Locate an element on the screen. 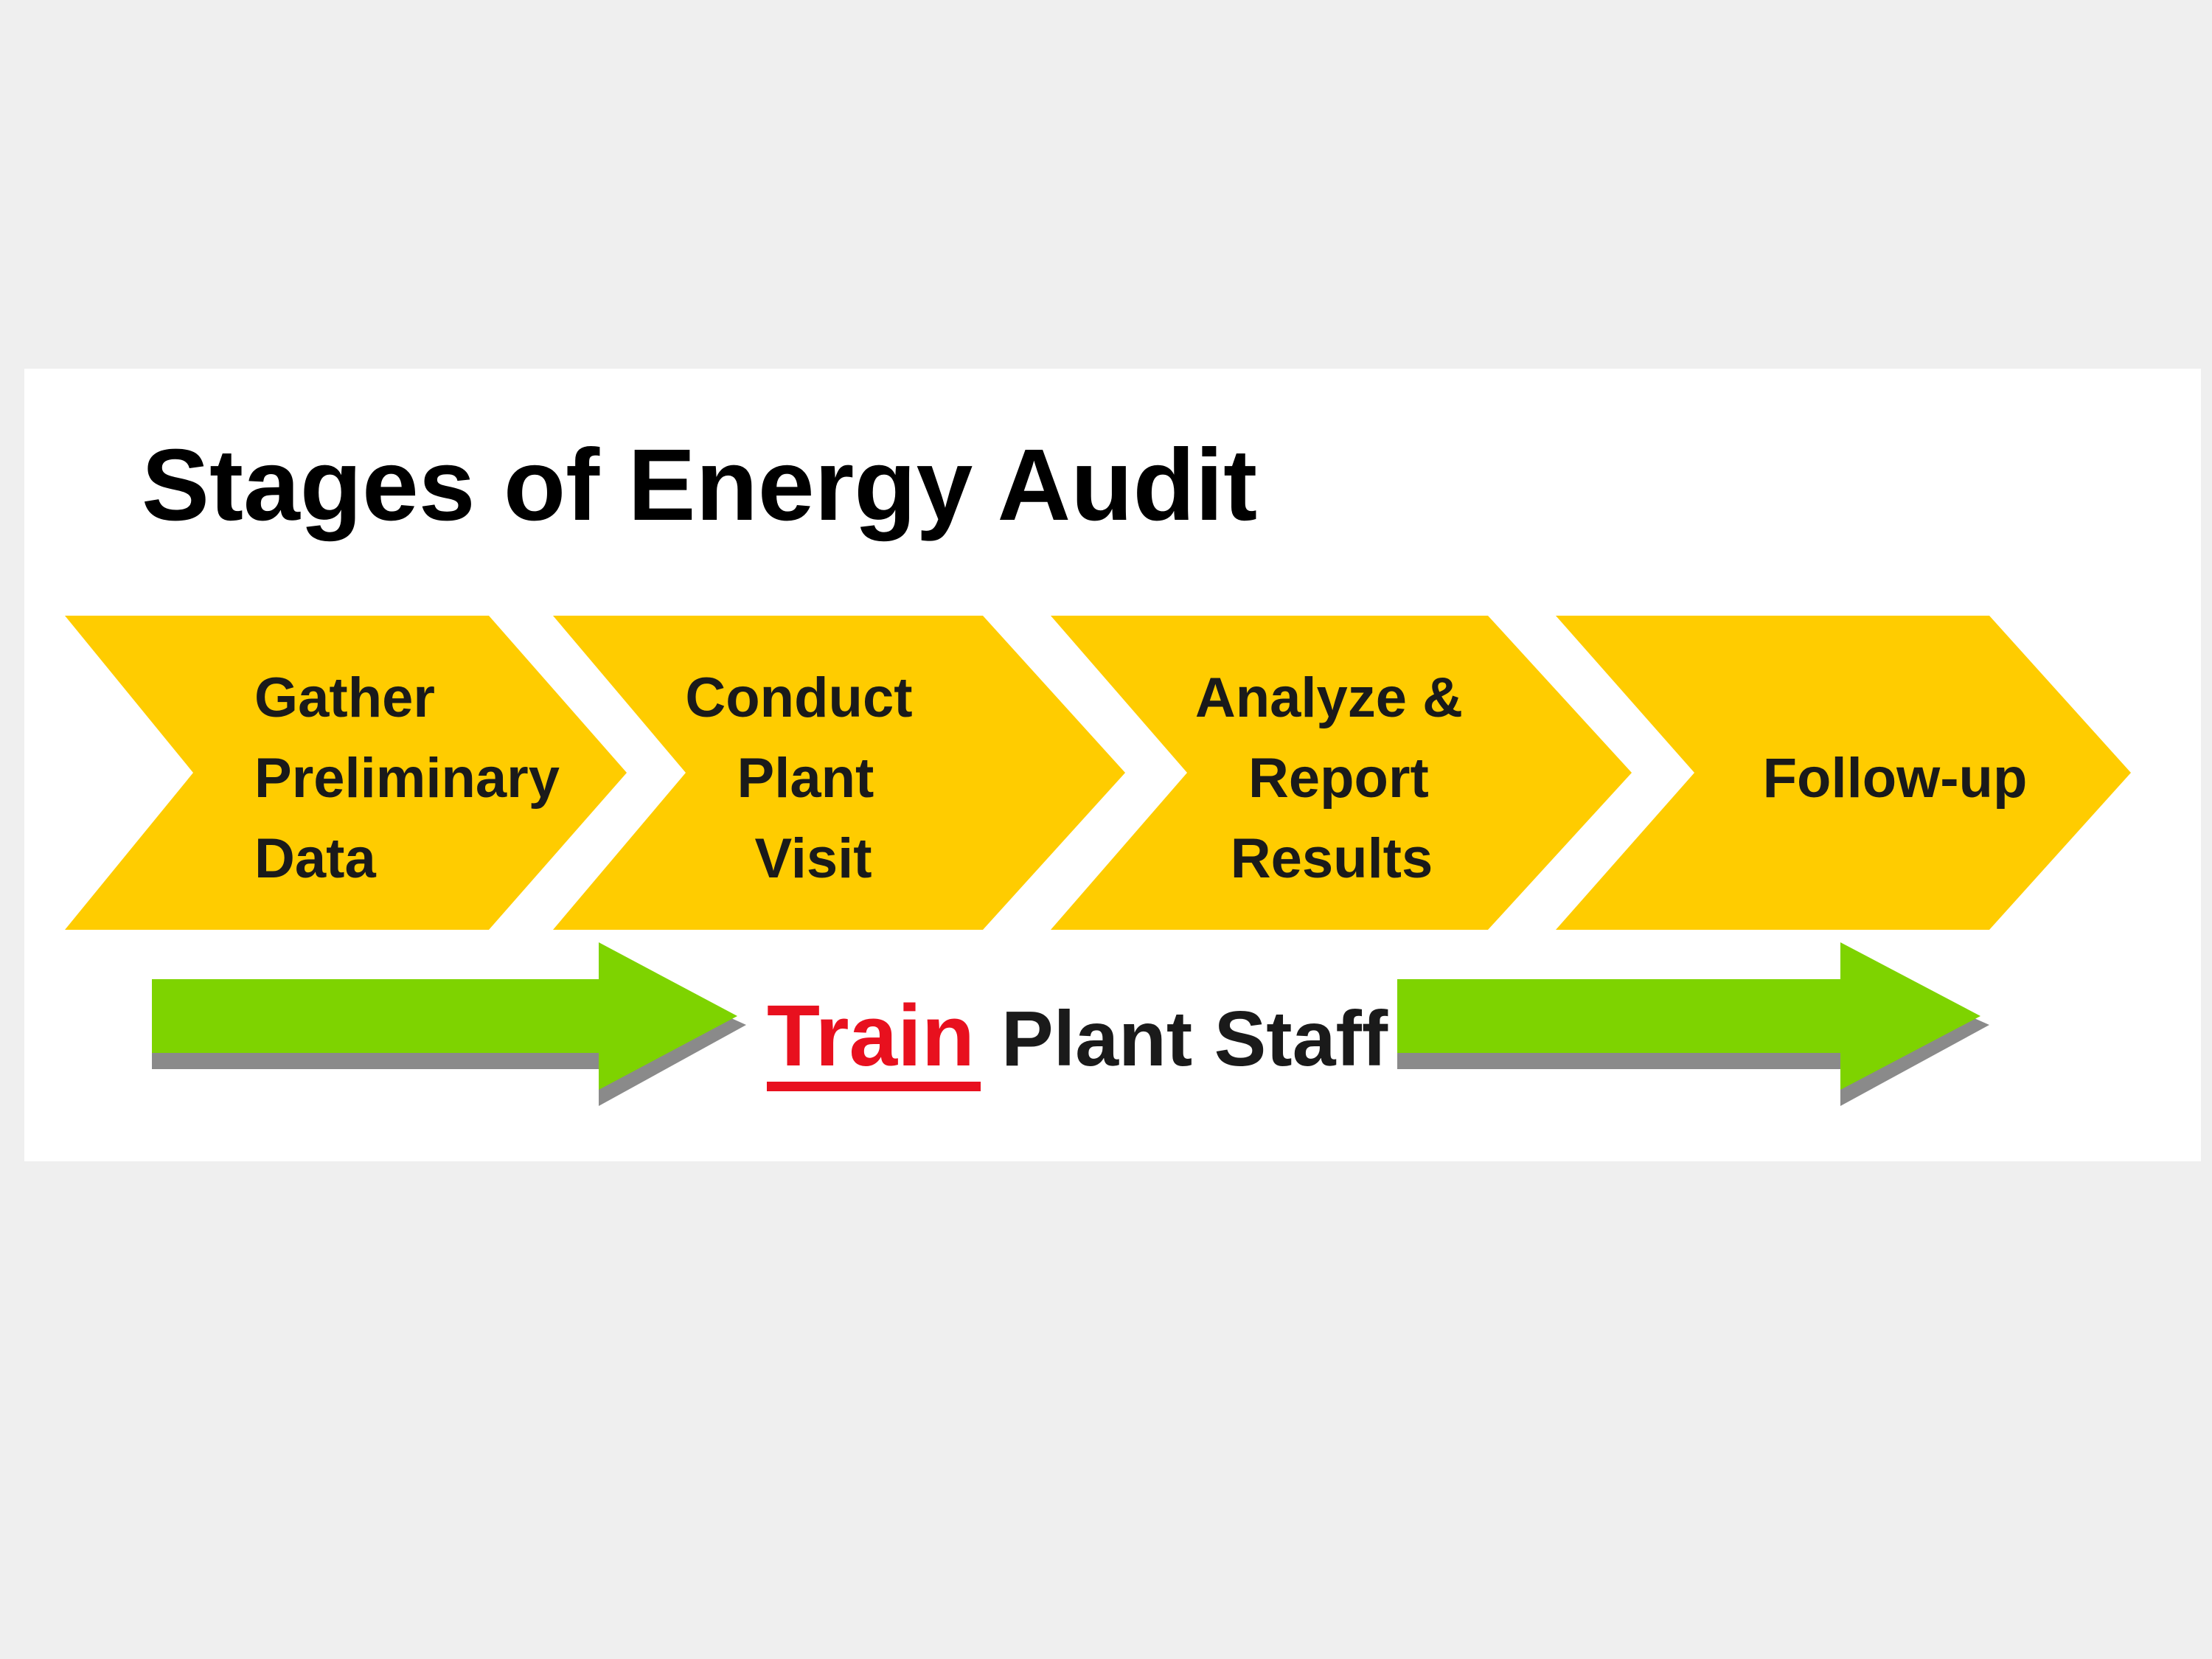 The width and height of the screenshot is (2212, 1659). stage-4-label: Follow-up is located at coordinates (1895, 778).